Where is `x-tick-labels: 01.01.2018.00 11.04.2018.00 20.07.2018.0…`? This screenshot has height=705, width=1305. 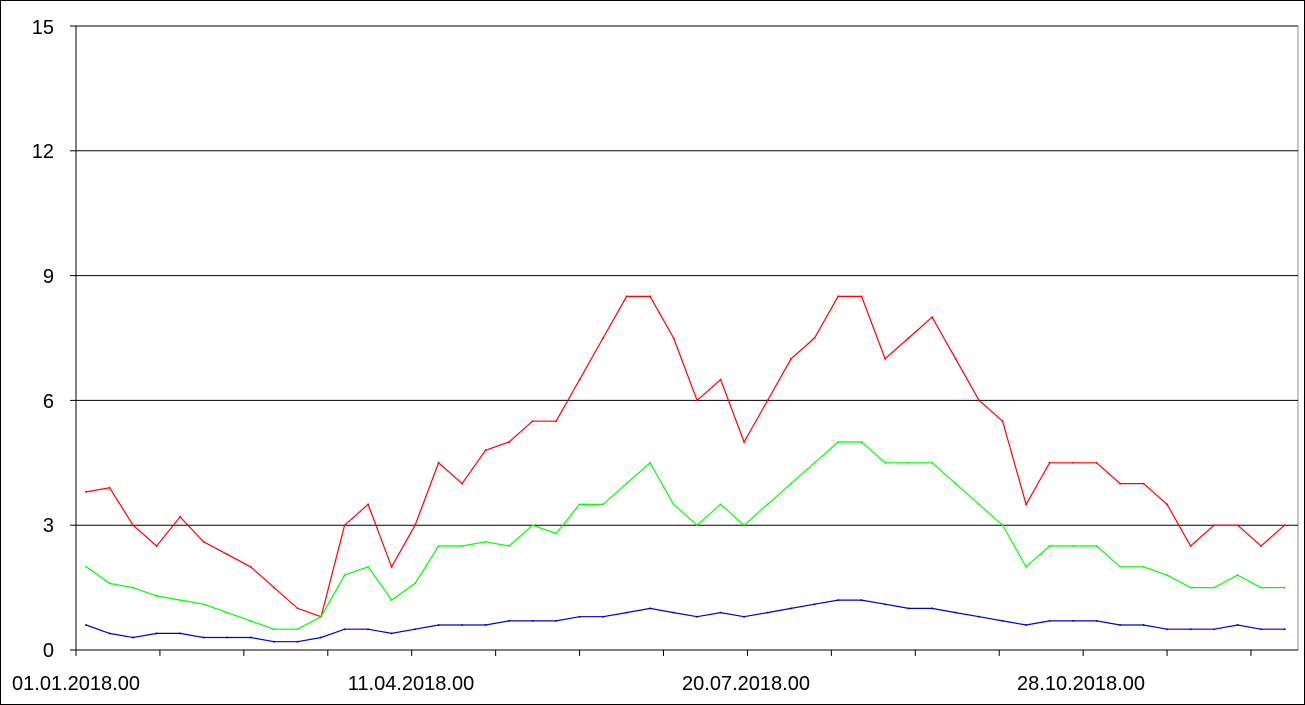
x-tick-labels: 01.01.2018.00 11.04.2018.00 20.07.2018.0… is located at coordinates (578, 684).